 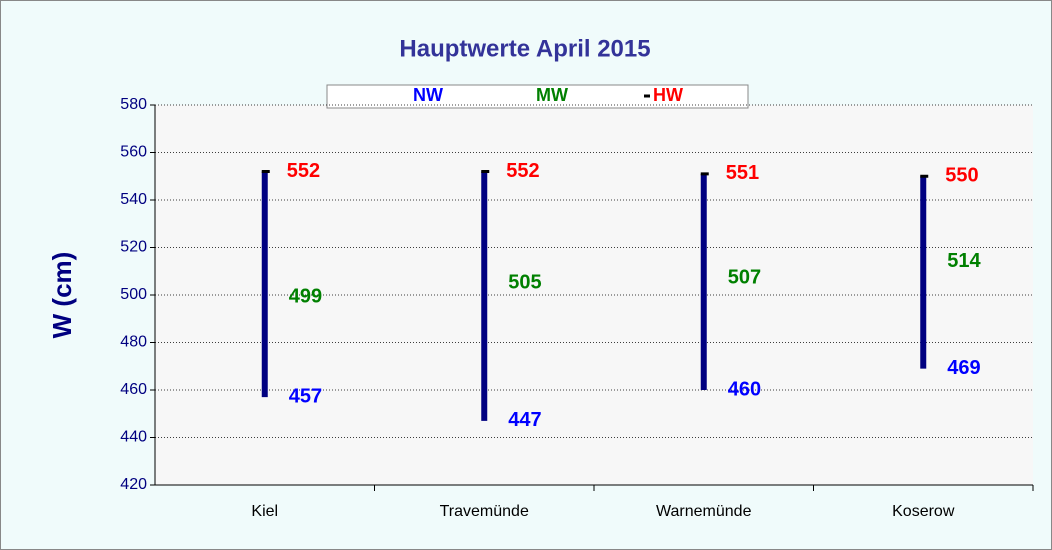 I want to click on y-axis-label: W (cm), so click(x=62, y=295).